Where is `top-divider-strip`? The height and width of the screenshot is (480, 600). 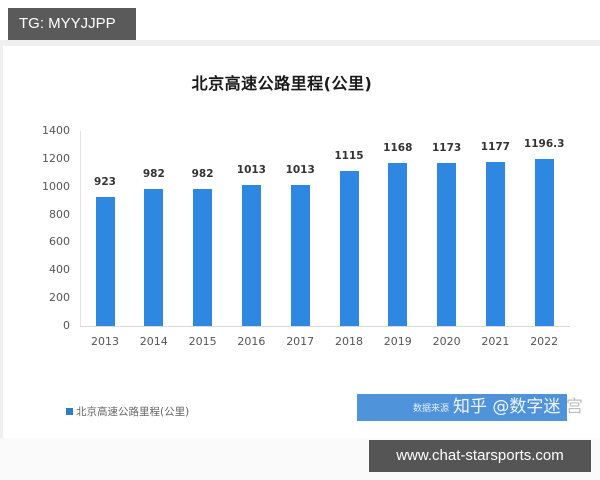
top-divider-strip is located at coordinates (300, 43).